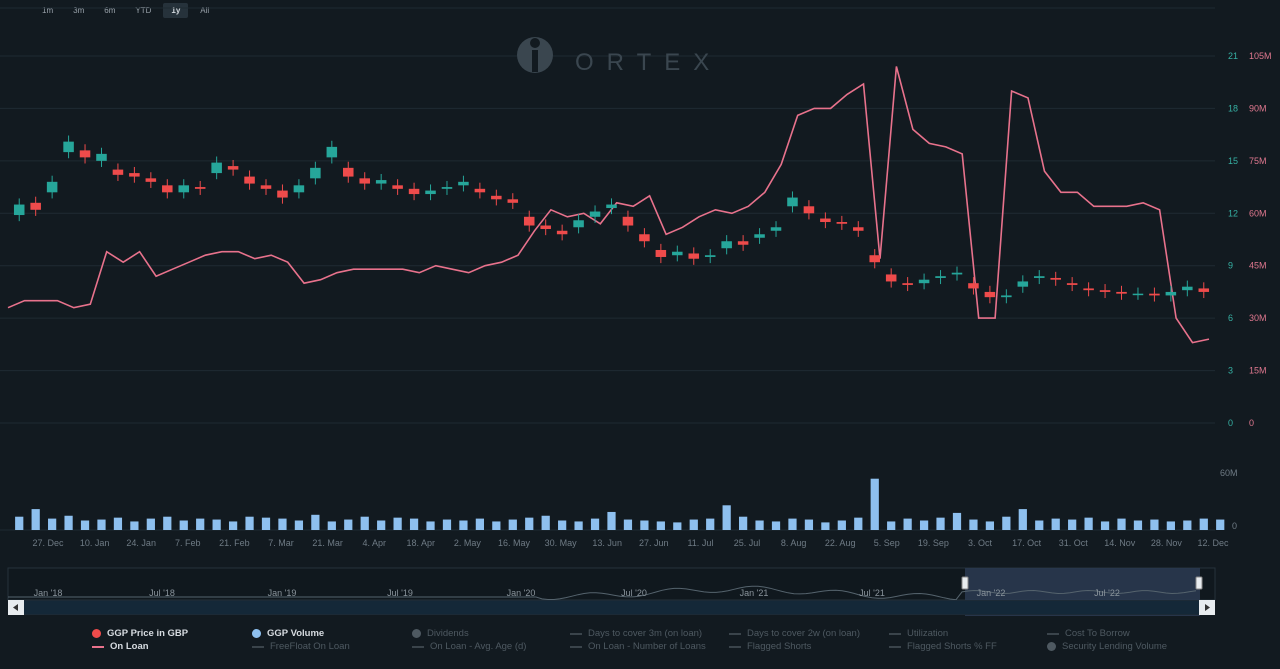  What do you see at coordinates (1230, 266) in the screenshot?
I see `price-axis-tick: 9` at bounding box center [1230, 266].